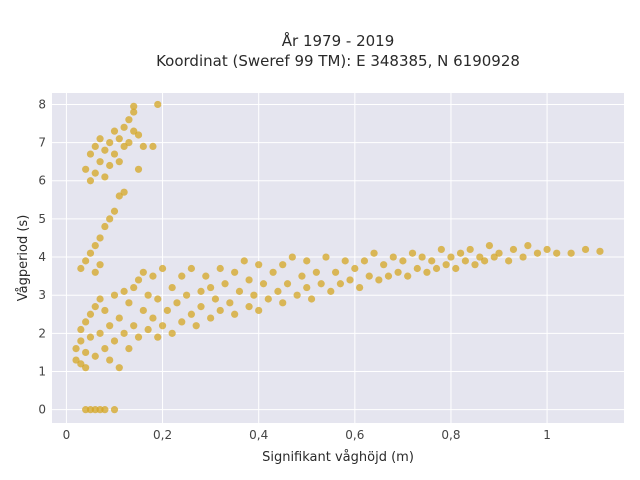 This screenshot has width=640, height=480. Describe the element at coordinates (450, 435) in the screenshot. I see `x-tick-label: 0,8` at that location.